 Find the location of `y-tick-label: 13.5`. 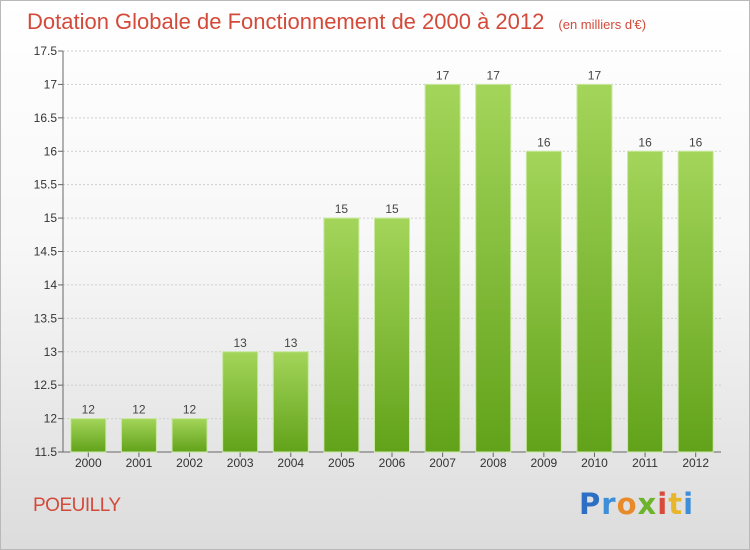

y-tick-label: 13.5 is located at coordinates (46, 318).